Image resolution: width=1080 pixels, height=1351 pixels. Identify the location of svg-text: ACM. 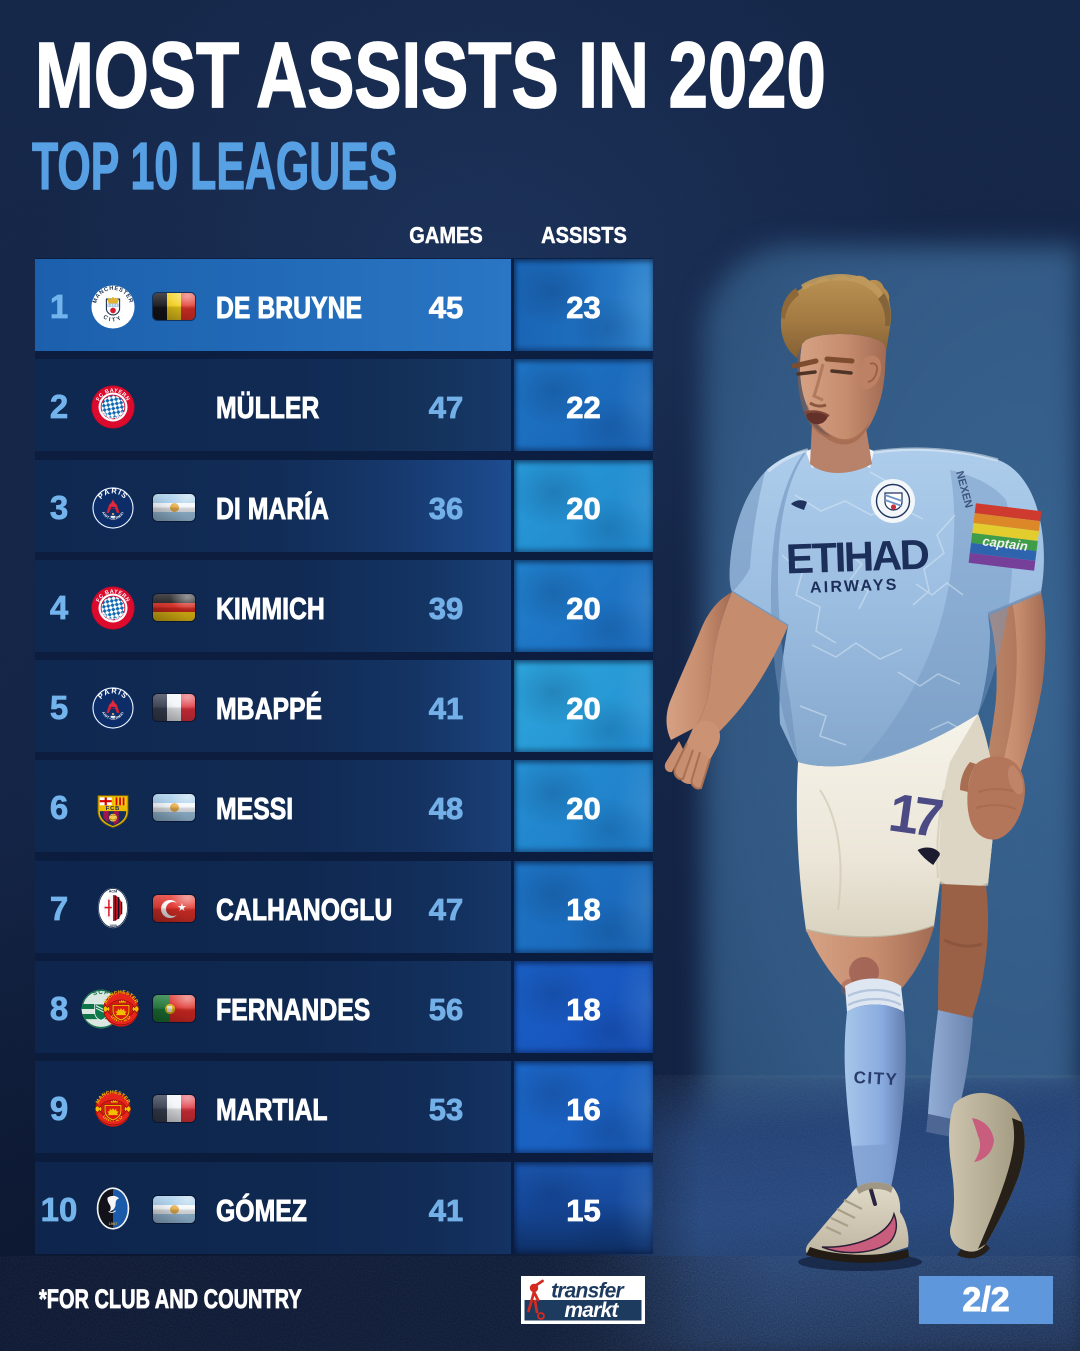
(113, 891).